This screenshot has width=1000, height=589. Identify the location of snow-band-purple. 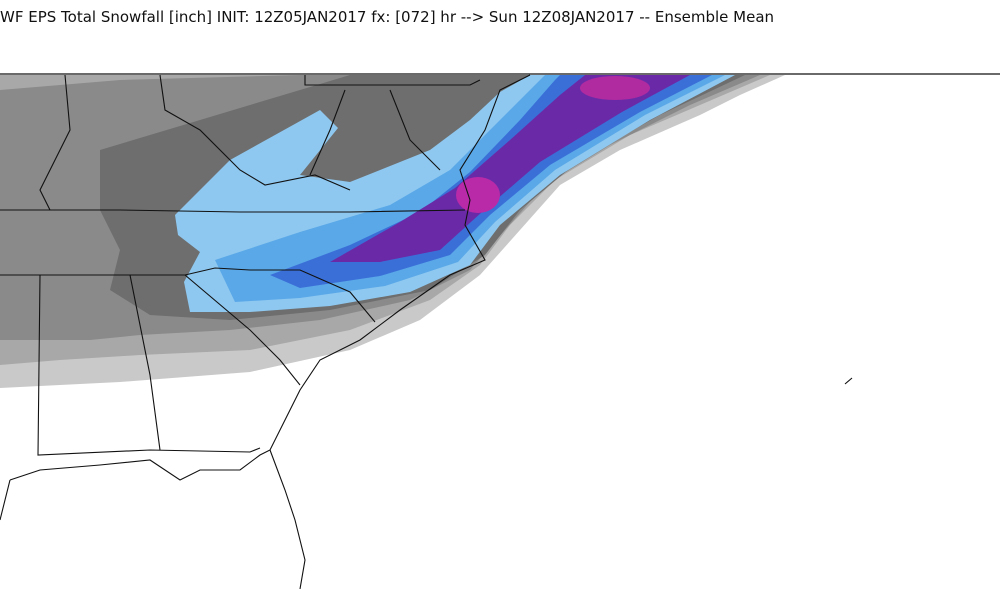
(510, 168).